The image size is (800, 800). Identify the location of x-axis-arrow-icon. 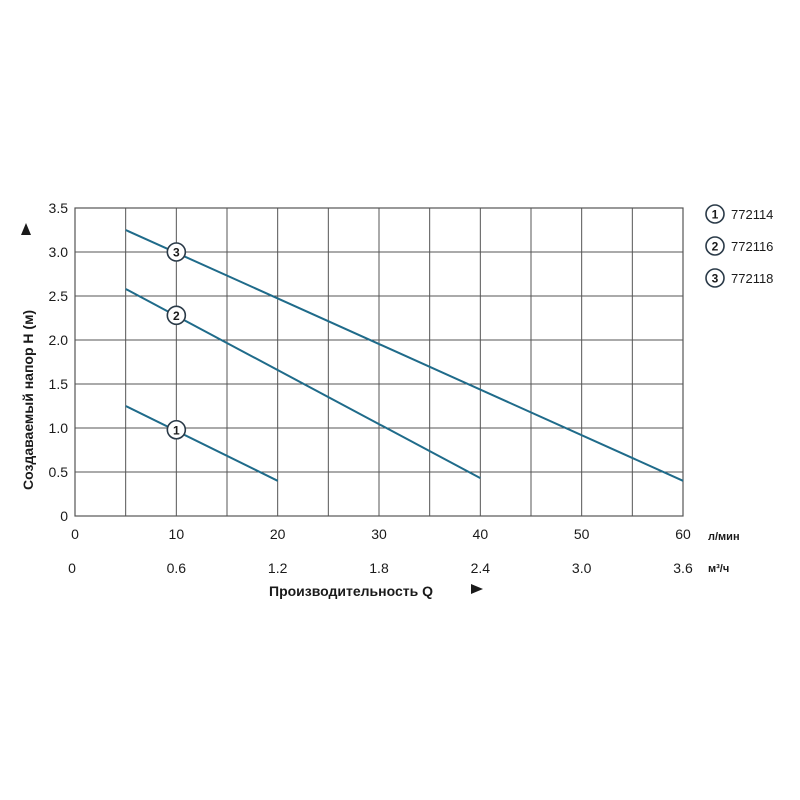
(477, 589).